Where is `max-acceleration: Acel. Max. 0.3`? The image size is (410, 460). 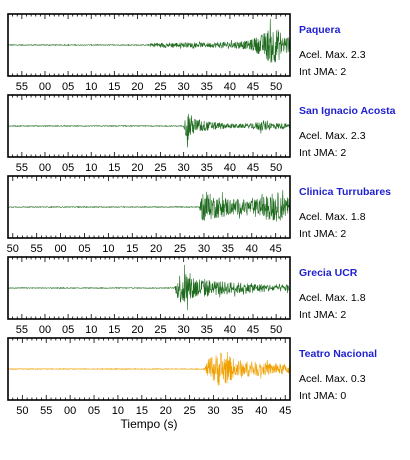
max-acceleration: Acel. Max. 0.3 is located at coordinates (332, 379).